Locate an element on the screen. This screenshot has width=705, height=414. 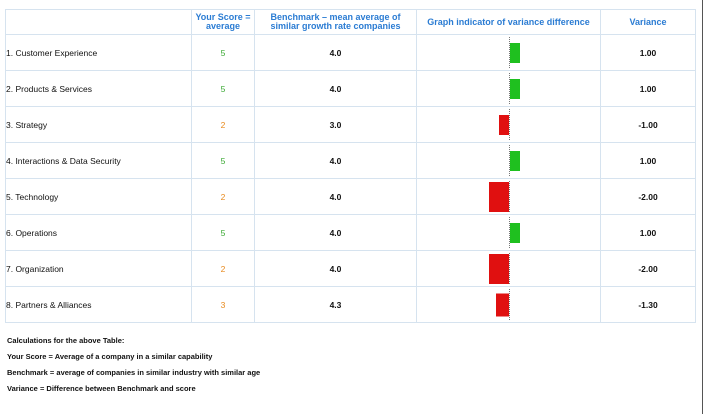
criteria-label: 8. Partners & Alliances is located at coordinates (98, 304).